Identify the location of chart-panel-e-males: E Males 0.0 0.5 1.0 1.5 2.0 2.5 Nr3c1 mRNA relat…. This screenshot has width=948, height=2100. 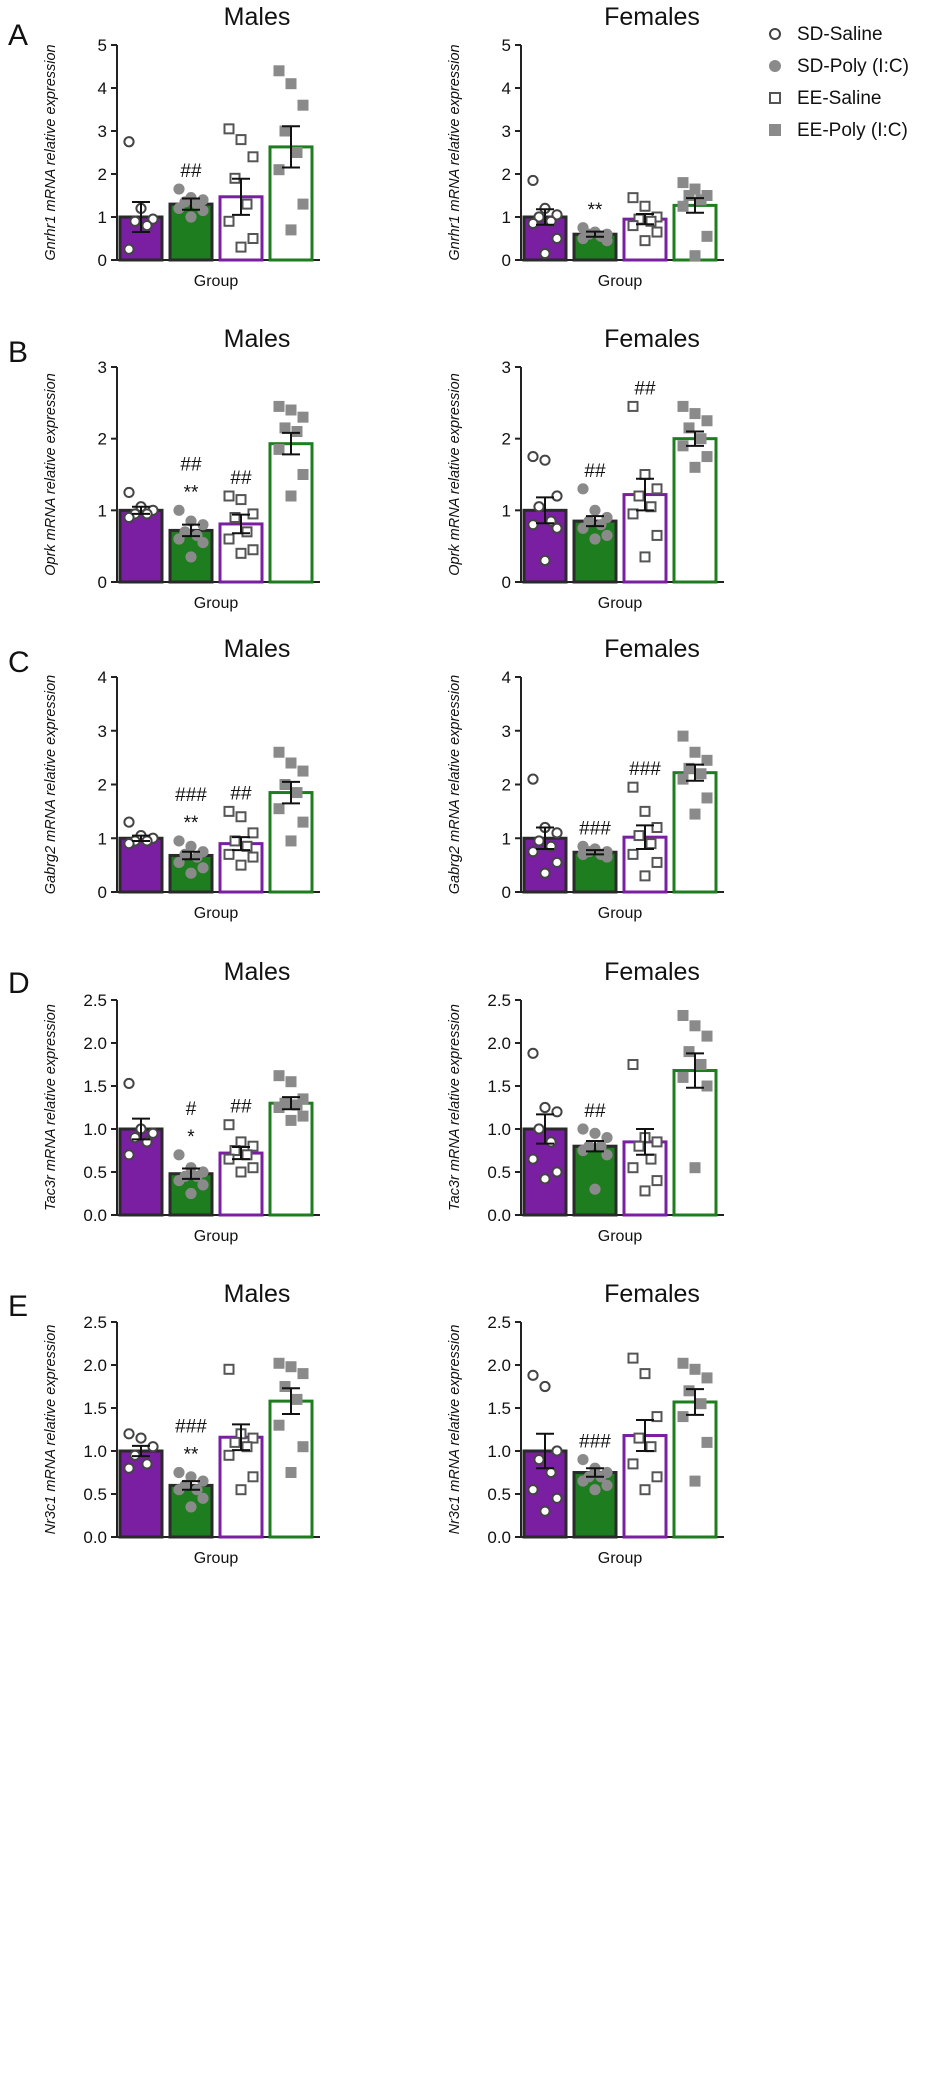
(164, 1423).